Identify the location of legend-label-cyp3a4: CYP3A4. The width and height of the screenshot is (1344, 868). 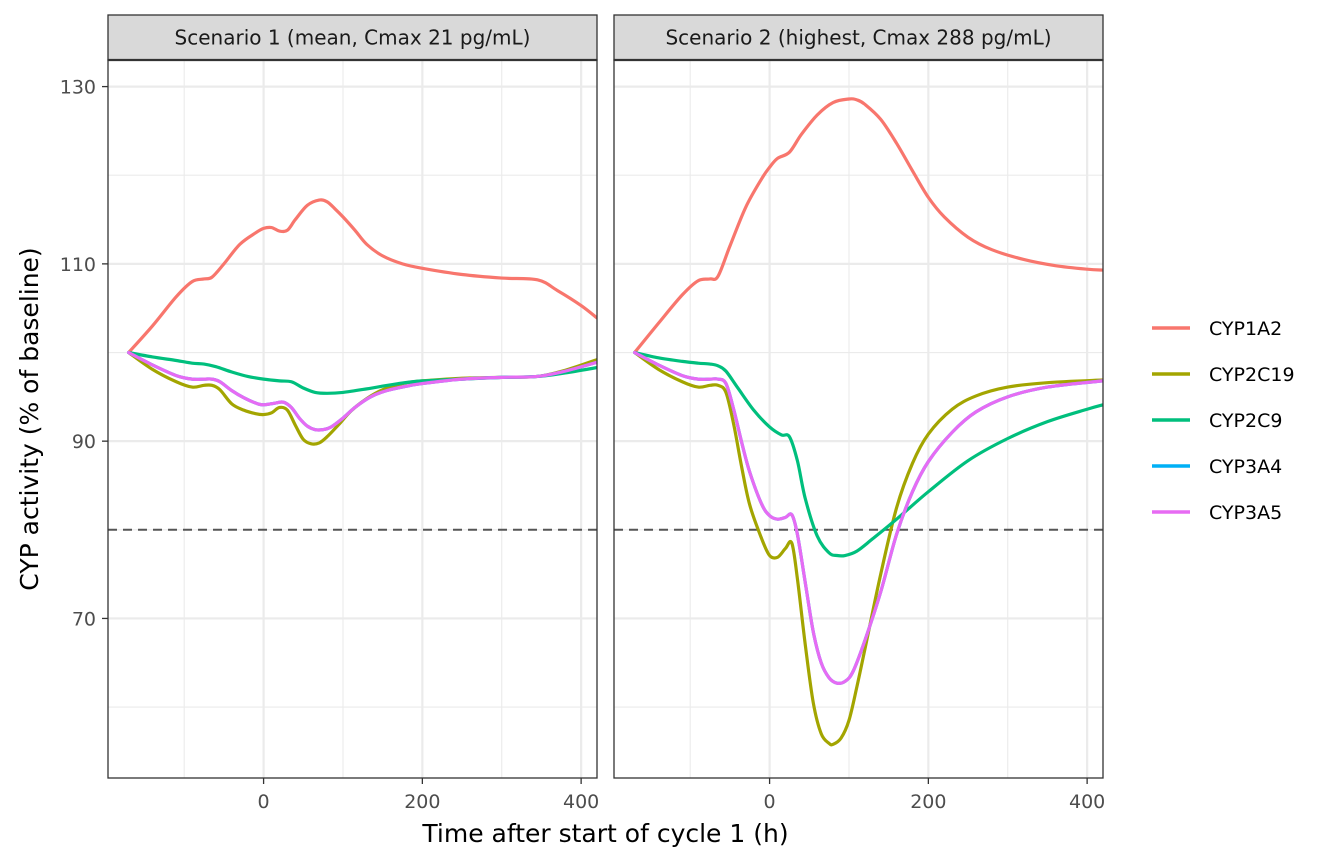
(1245, 467).